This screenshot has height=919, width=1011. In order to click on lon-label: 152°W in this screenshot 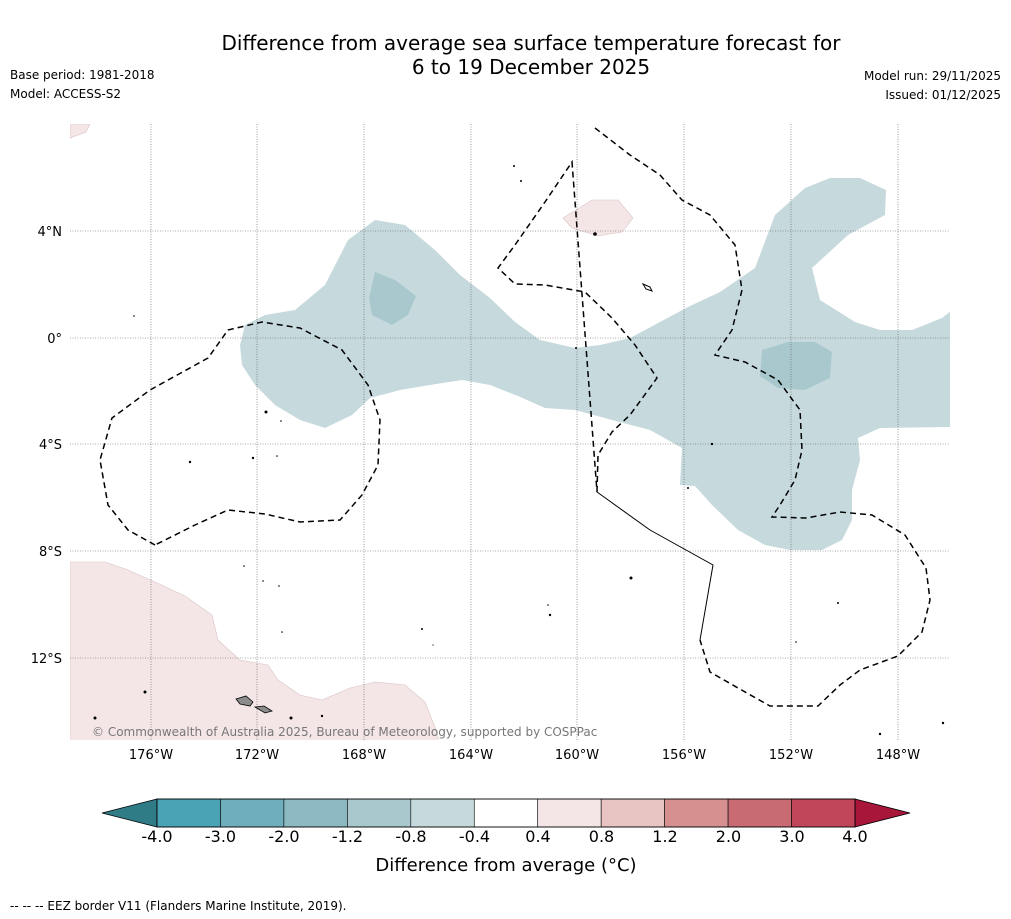, I will do `click(791, 755)`.